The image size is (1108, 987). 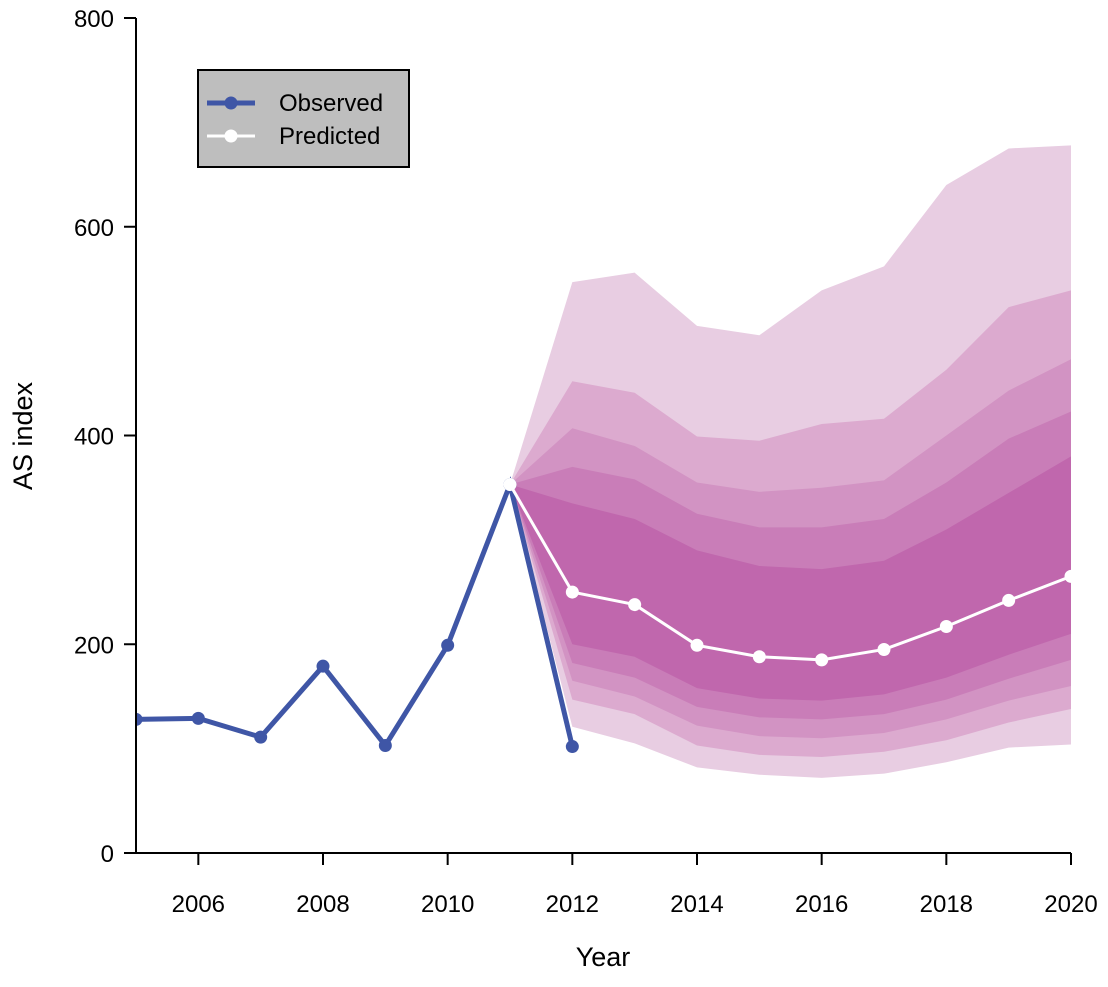 I want to click on x-tick-label: 2020, so click(x=1070, y=904).